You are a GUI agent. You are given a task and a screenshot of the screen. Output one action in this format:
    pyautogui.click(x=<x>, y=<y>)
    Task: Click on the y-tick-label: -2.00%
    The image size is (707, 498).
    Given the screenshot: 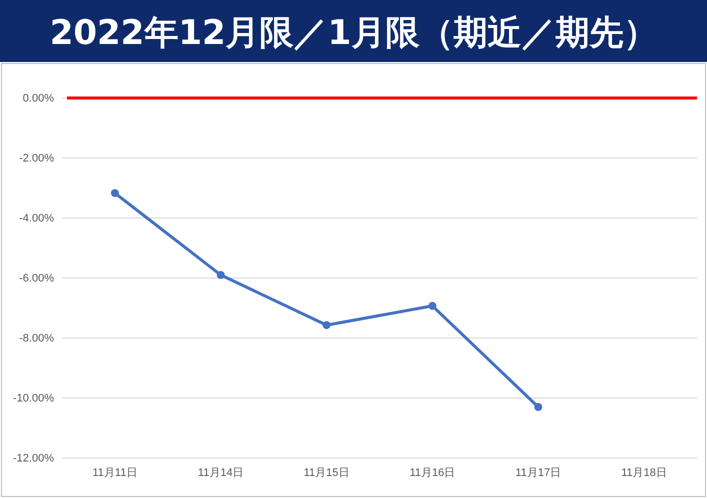 What is the action you would take?
    pyautogui.click(x=36, y=158)
    